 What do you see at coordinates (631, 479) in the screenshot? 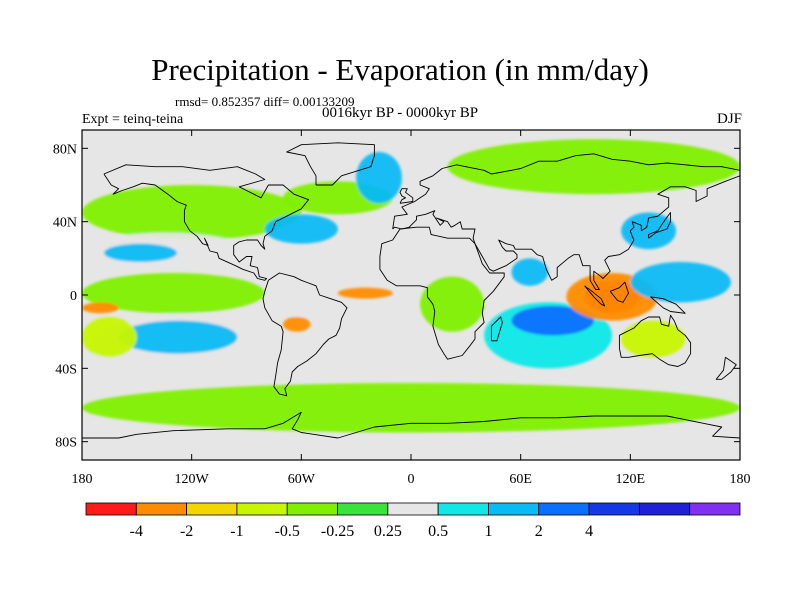
I see `x-tick-label: 120E` at bounding box center [631, 479].